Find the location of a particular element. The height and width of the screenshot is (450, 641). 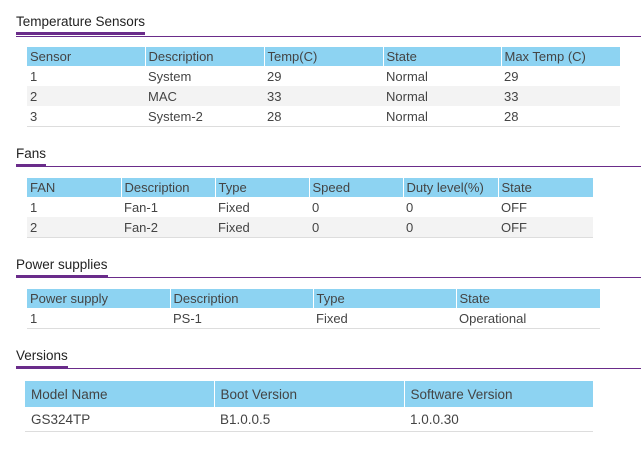

power-section-title: Power supplies is located at coordinates (62, 267).